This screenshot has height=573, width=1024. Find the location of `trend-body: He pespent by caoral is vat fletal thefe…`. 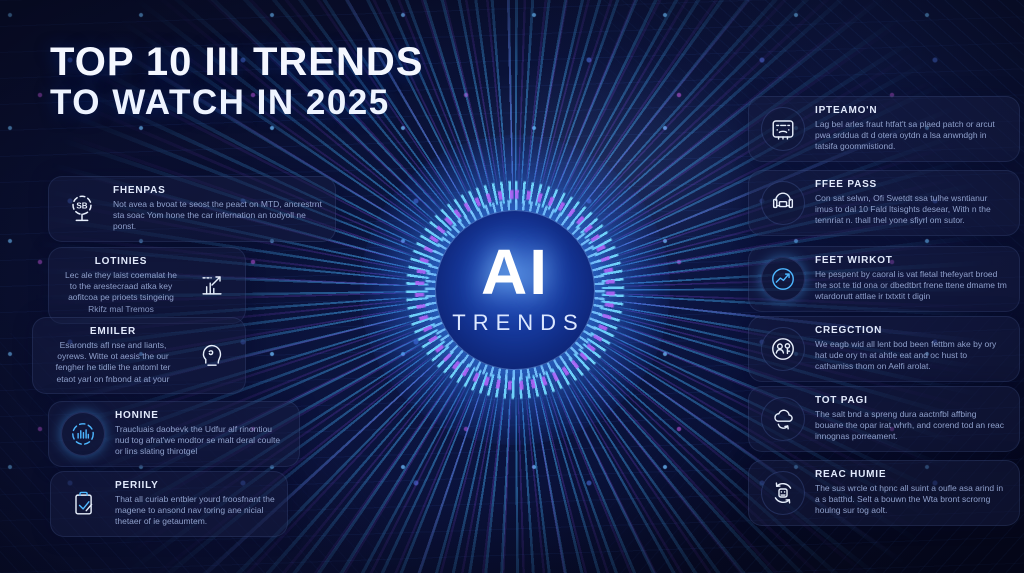

trend-body: He pespent by caoral is vat fletal thefe… is located at coordinates (911, 285).